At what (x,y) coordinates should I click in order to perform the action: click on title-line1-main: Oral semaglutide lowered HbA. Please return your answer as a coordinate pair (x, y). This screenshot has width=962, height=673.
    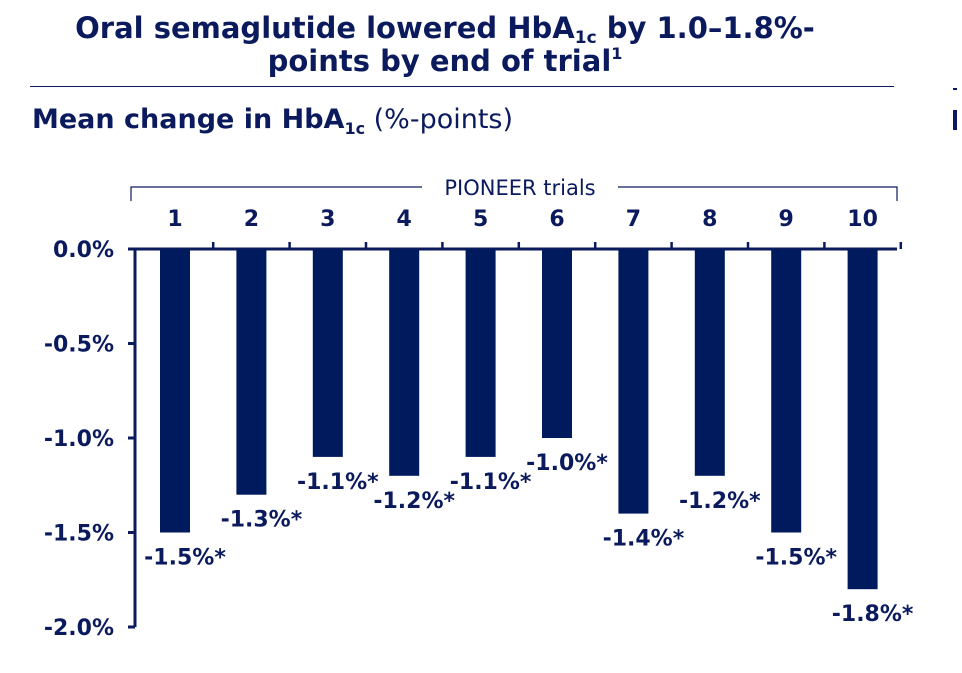
    Looking at the image, I should click on (325, 28).